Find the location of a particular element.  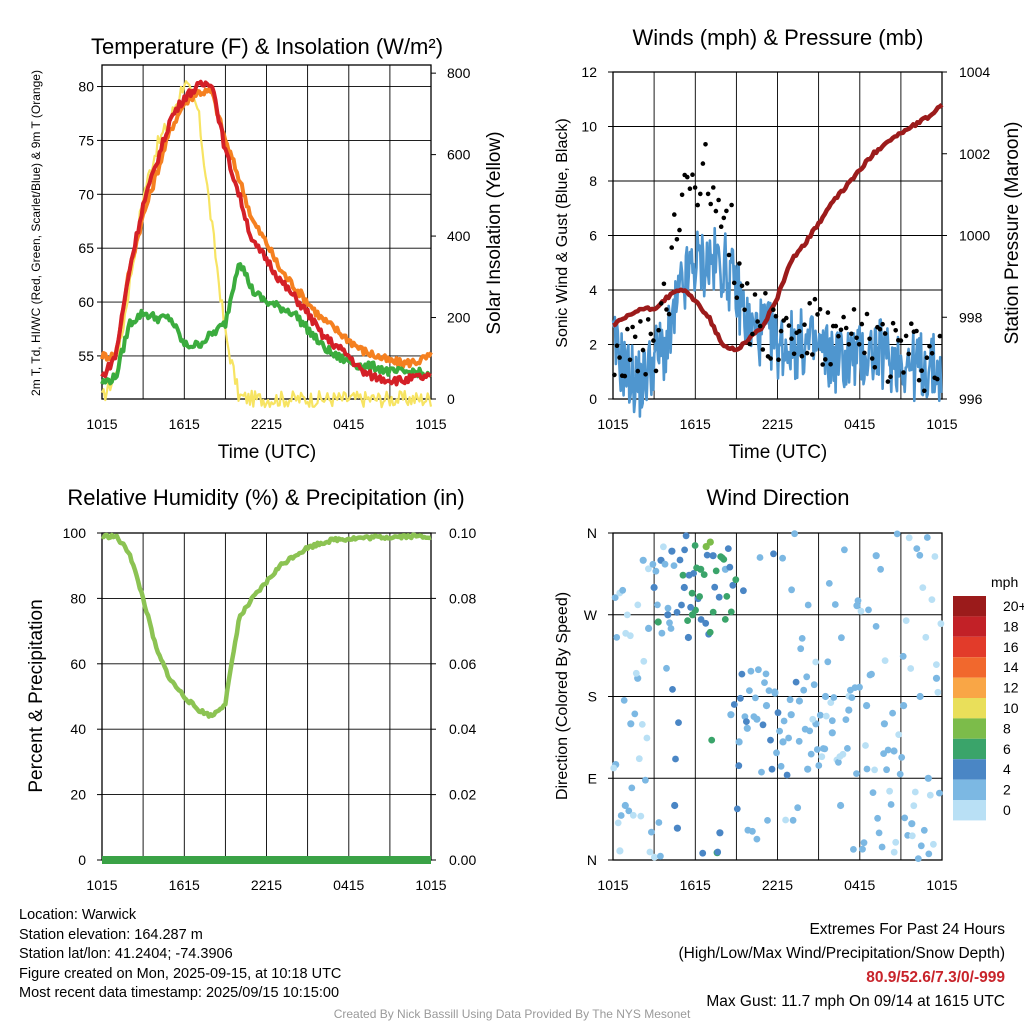

y-tick-label: 70 is located at coordinates (86, 194).